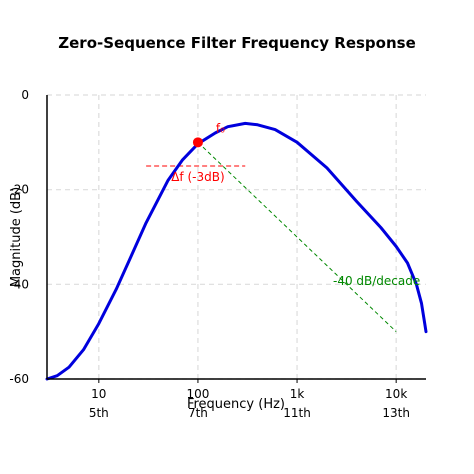 Image resolution: width=474 pixels, height=474 pixels. What do you see at coordinates (19, 284) in the screenshot?
I see `y-tick-label: -40` at bounding box center [19, 284].